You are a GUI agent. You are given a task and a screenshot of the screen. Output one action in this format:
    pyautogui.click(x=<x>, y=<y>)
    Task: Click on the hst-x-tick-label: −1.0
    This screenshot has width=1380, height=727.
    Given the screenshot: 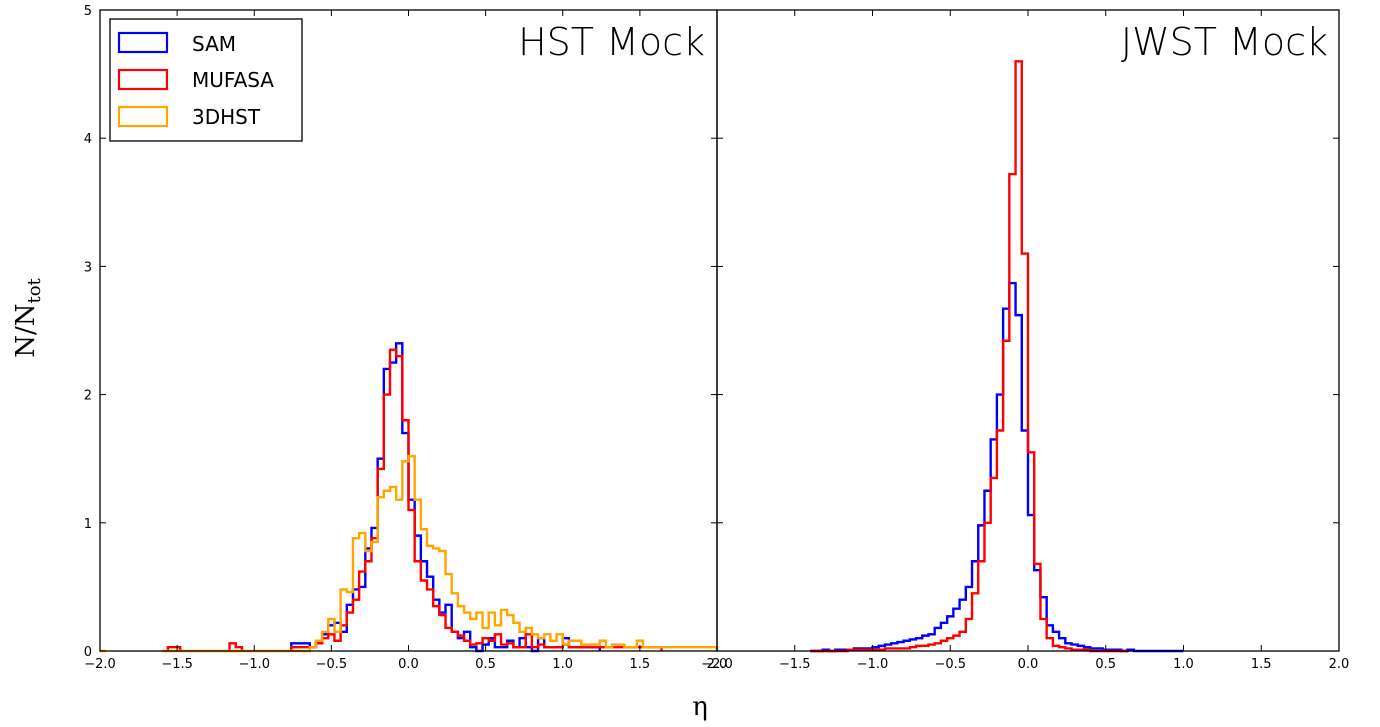 What is the action you would take?
    pyautogui.click(x=254, y=664)
    